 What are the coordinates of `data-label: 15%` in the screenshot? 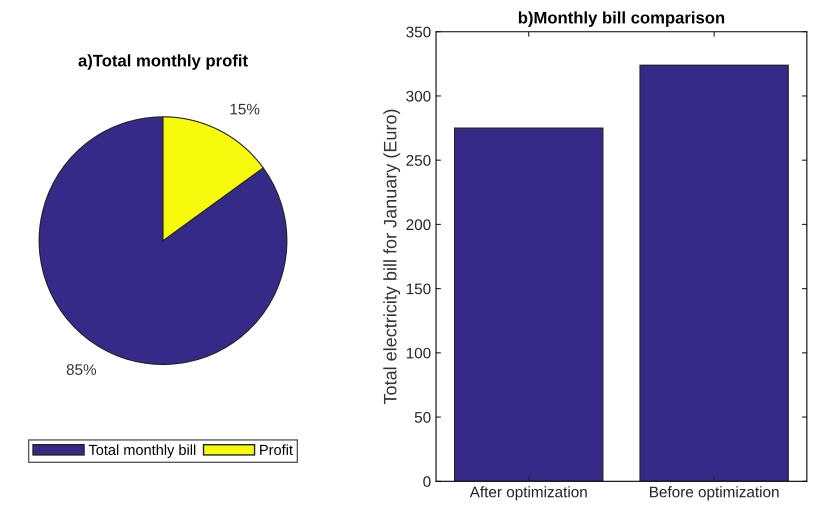 It's located at (245, 109).